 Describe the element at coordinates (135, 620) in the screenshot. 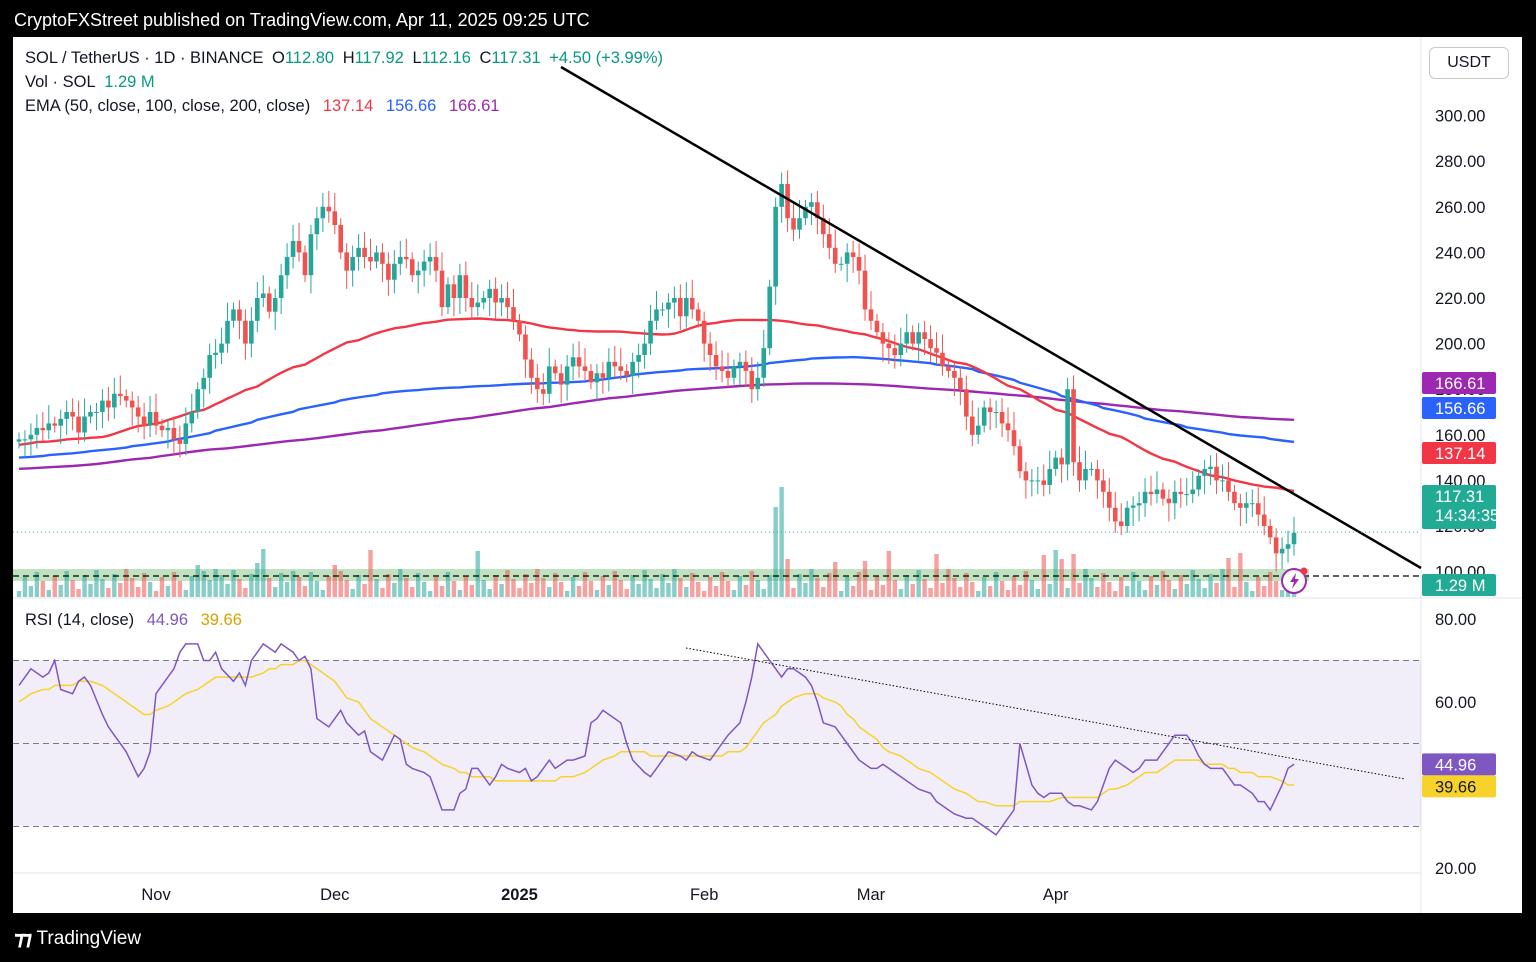

I see `rsi-legend: RSI (14, close) 44.96 39.66` at that location.